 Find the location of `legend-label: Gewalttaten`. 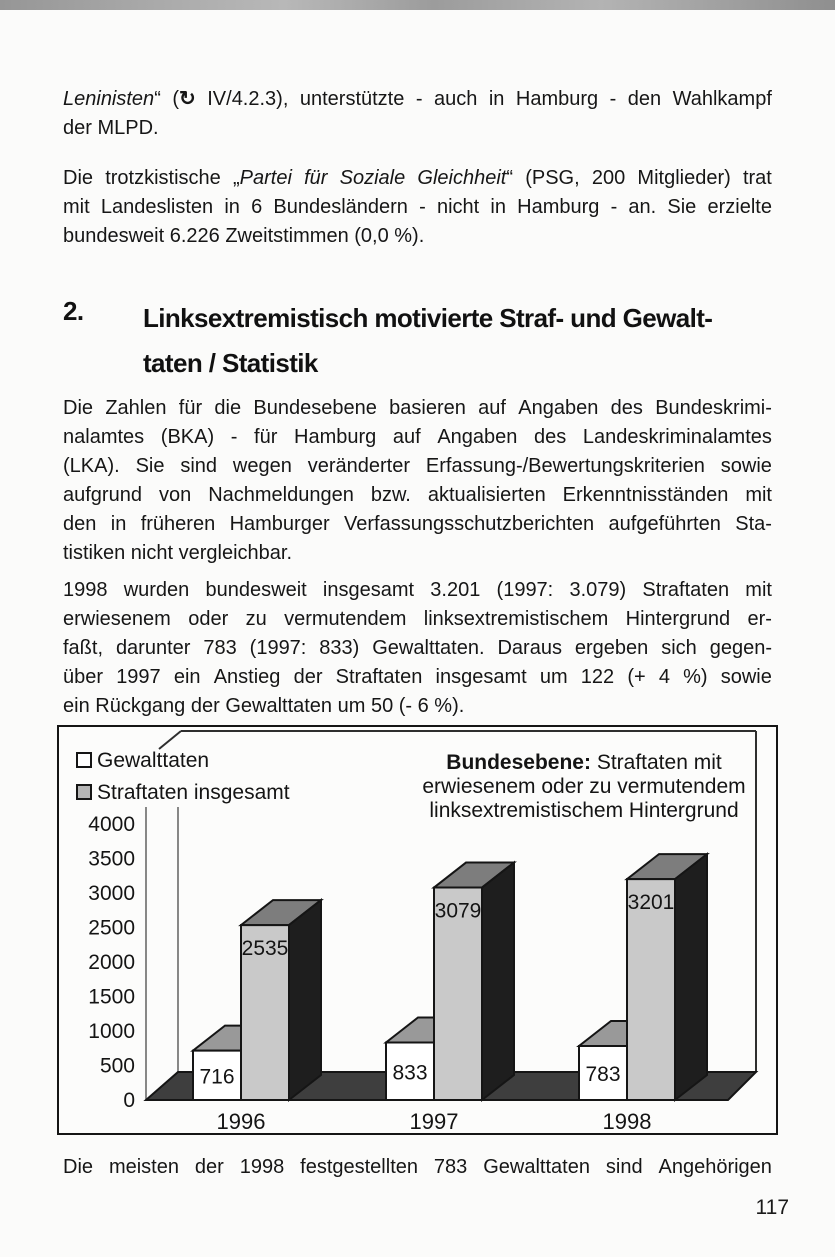

legend-label: Gewalttaten is located at coordinates (153, 760).